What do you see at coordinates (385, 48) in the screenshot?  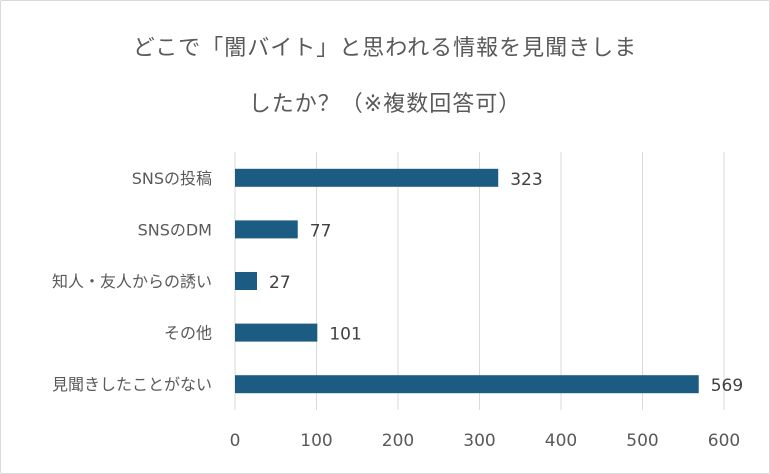 I see `chart-title-line-1: どこで「闇バイト」と思われる情報を見聞きしま` at bounding box center [385, 48].